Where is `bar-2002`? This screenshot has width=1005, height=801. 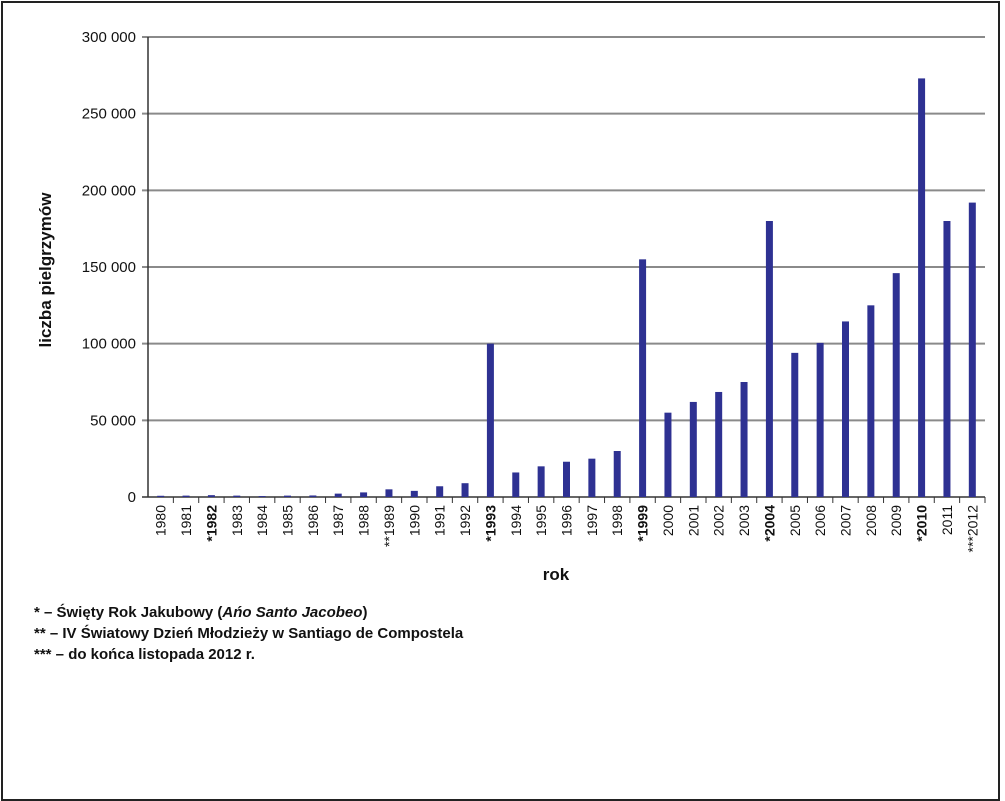
bar-2002 is located at coordinates (719, 444).